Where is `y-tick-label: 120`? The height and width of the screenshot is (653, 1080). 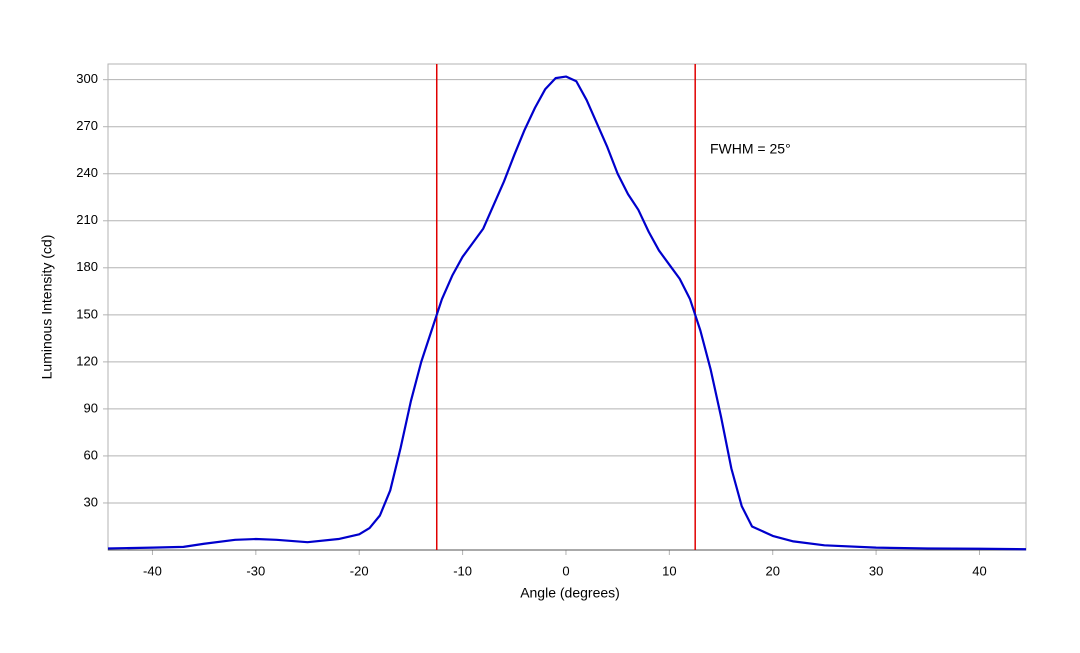 y-tick-label: 120 is located at coordinates (87, 360).